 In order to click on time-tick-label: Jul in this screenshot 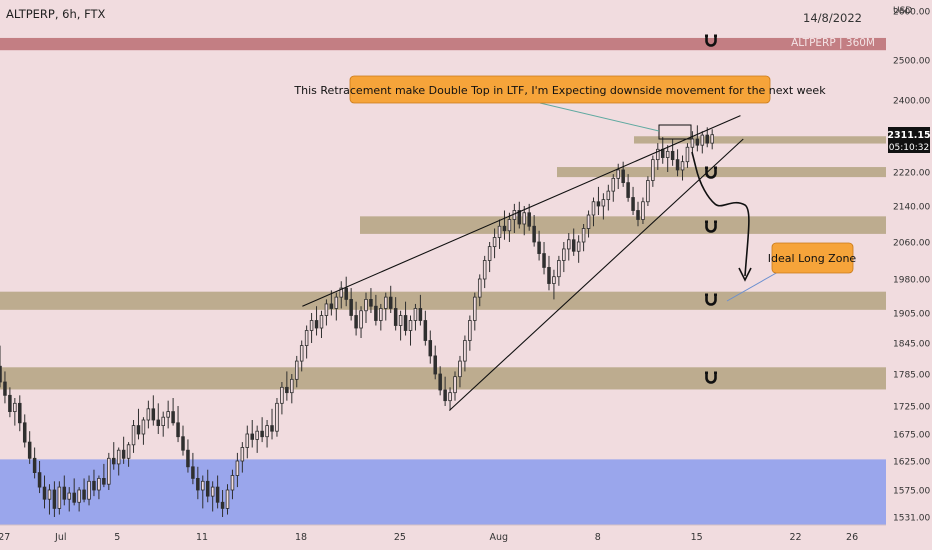, I will do `click(60, 537)`.